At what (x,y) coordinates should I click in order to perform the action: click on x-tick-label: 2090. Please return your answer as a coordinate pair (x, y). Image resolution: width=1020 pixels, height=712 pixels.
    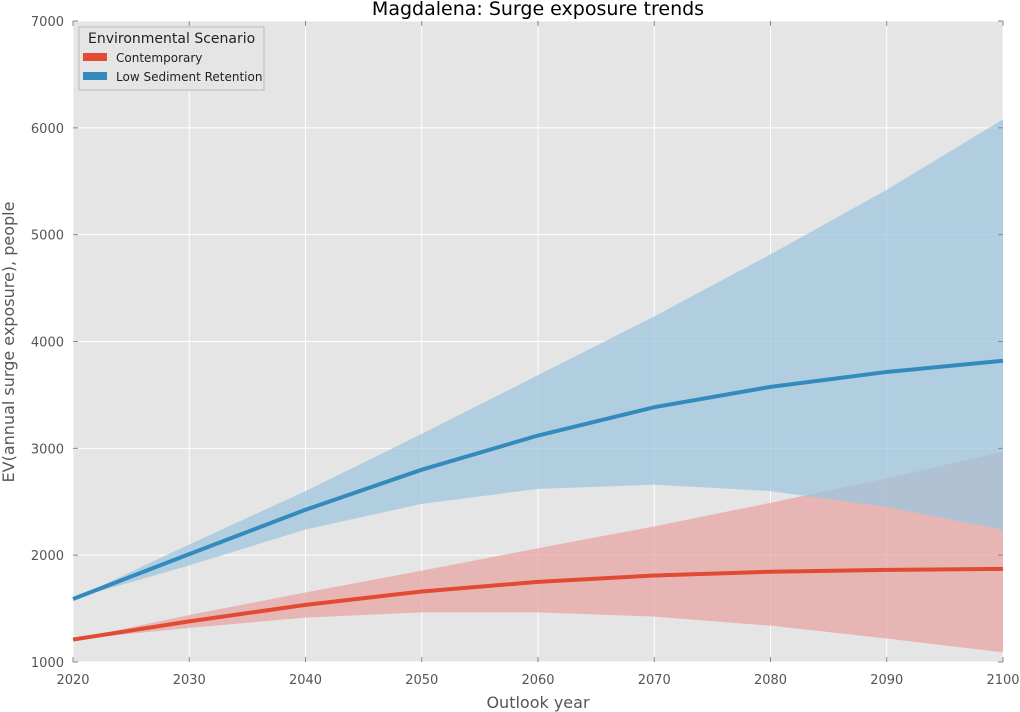
    Looking at the image, I should click on (886, 680).